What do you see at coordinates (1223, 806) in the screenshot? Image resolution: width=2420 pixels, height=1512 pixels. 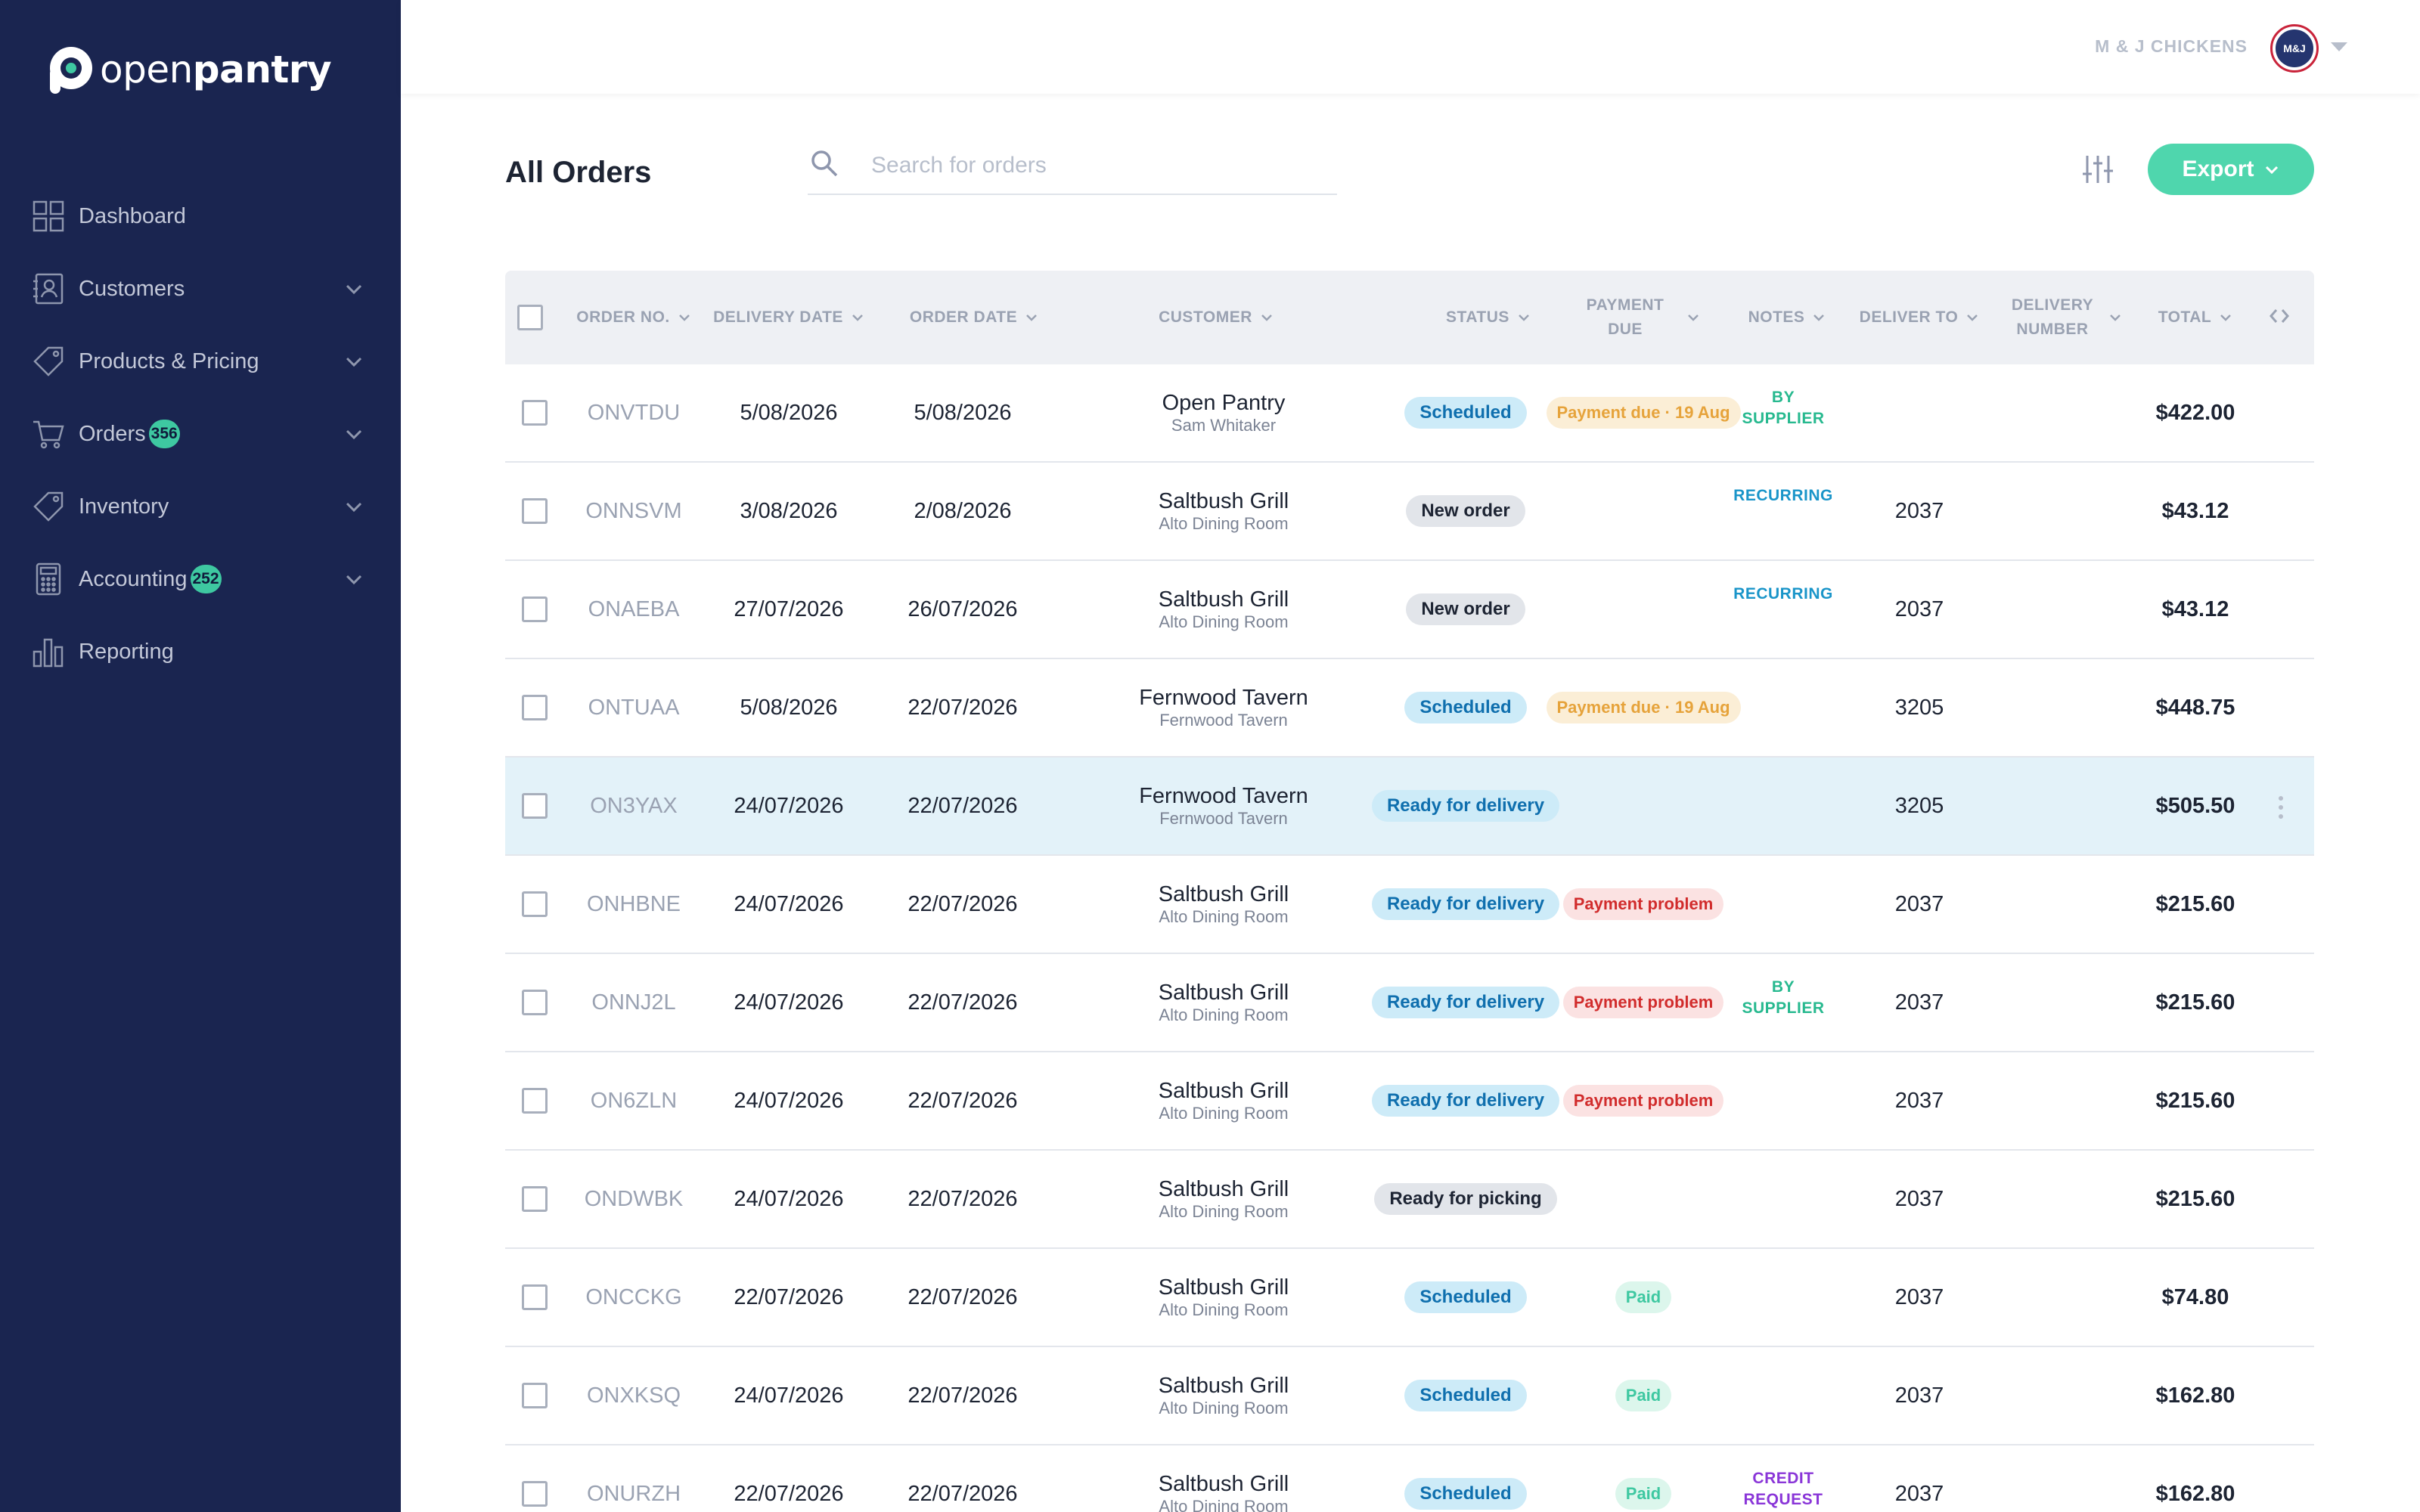 I see `customer-cell: Fernwood Tavern Fernwood Tavern` at bounding box center [1223, 806].